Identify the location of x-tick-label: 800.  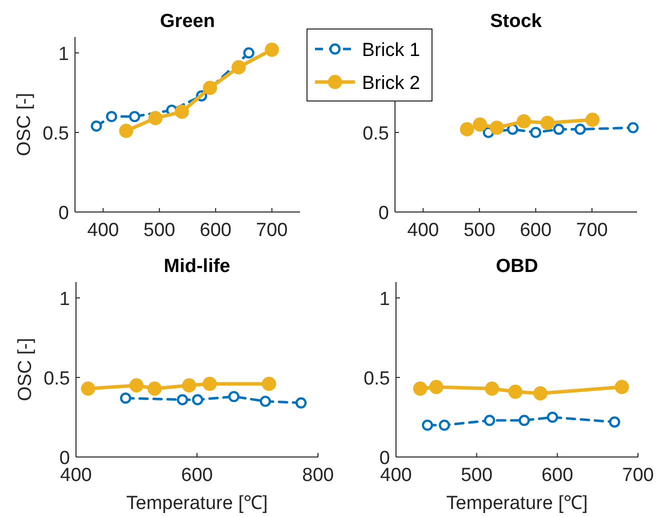
(318, 475).